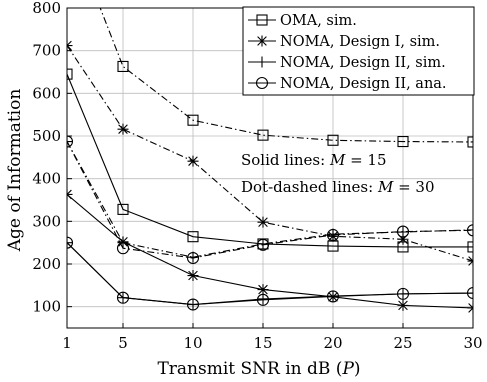 This screenshot has height=382, width=487. I want to click on x-tick-label: 1, so click(67, 343).